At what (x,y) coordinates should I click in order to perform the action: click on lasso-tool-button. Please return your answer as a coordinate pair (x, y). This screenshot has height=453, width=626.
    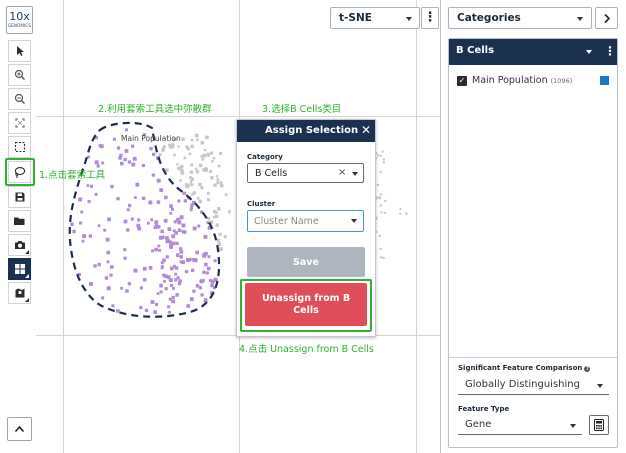
    Looking at the image, I should click on (19, 172).